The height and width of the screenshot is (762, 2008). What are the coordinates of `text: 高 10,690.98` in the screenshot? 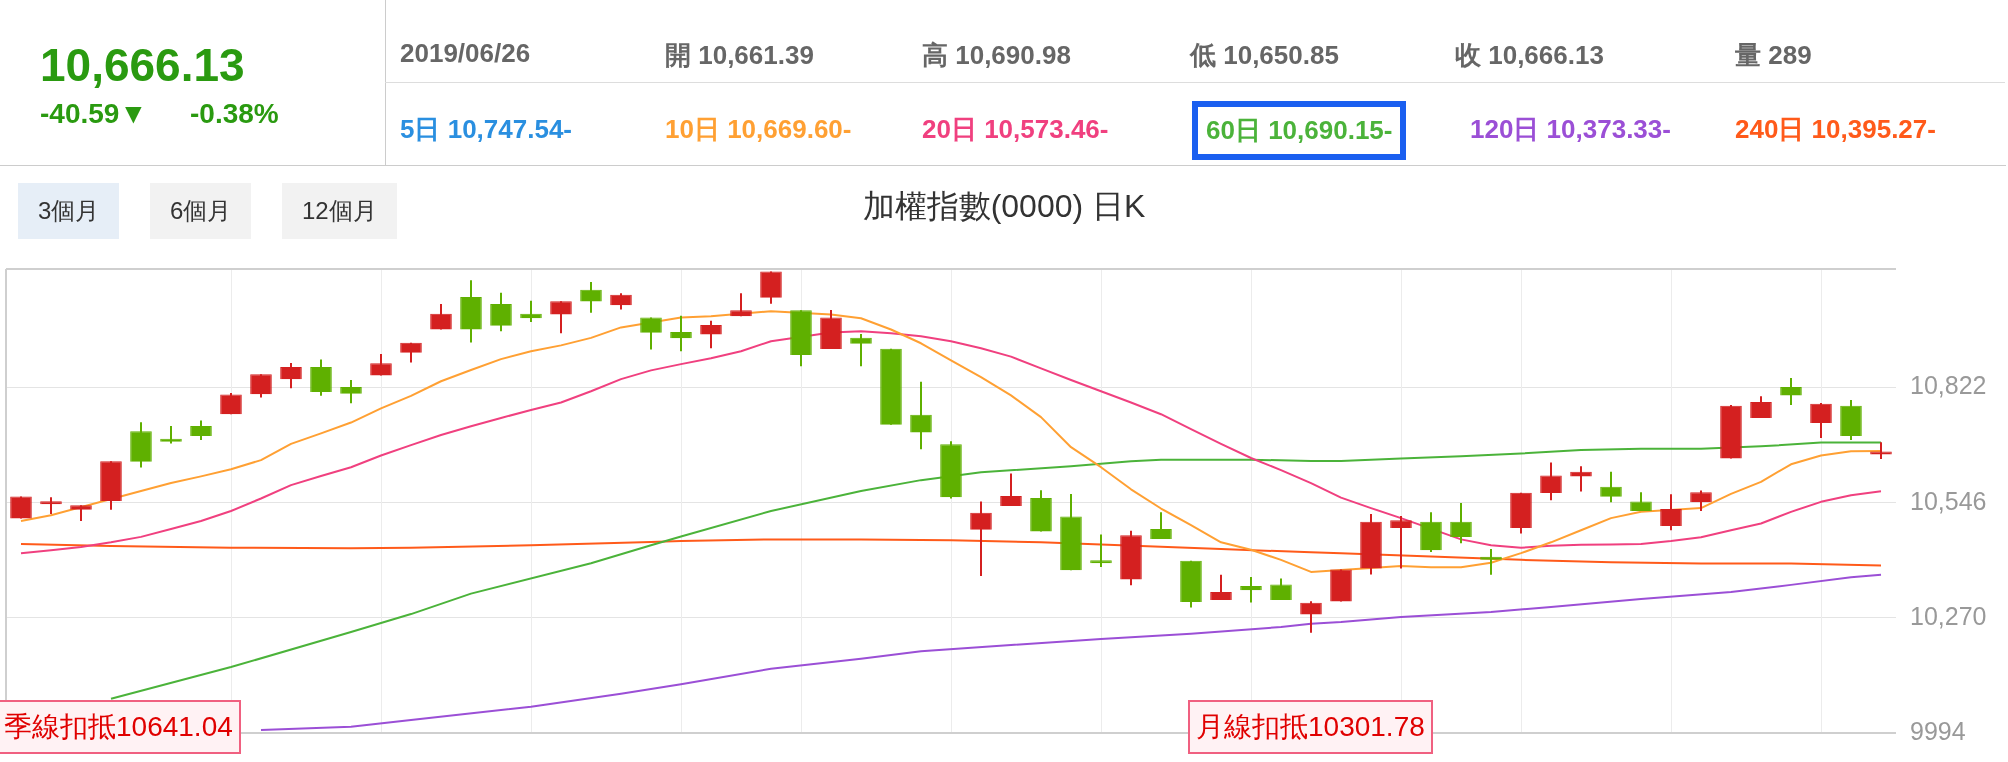 It's located at (996, 55).